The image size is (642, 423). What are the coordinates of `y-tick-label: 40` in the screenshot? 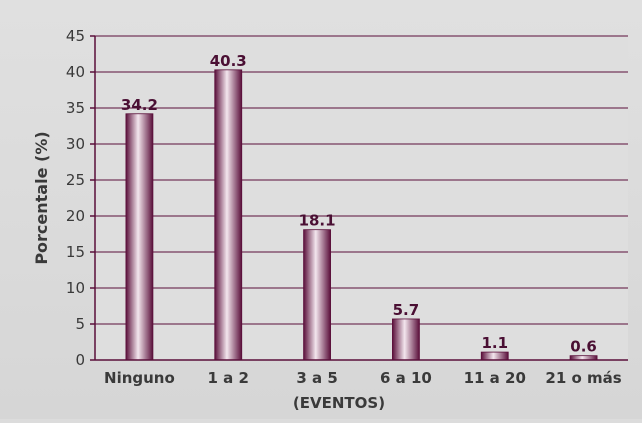 It's located at (75, 72).